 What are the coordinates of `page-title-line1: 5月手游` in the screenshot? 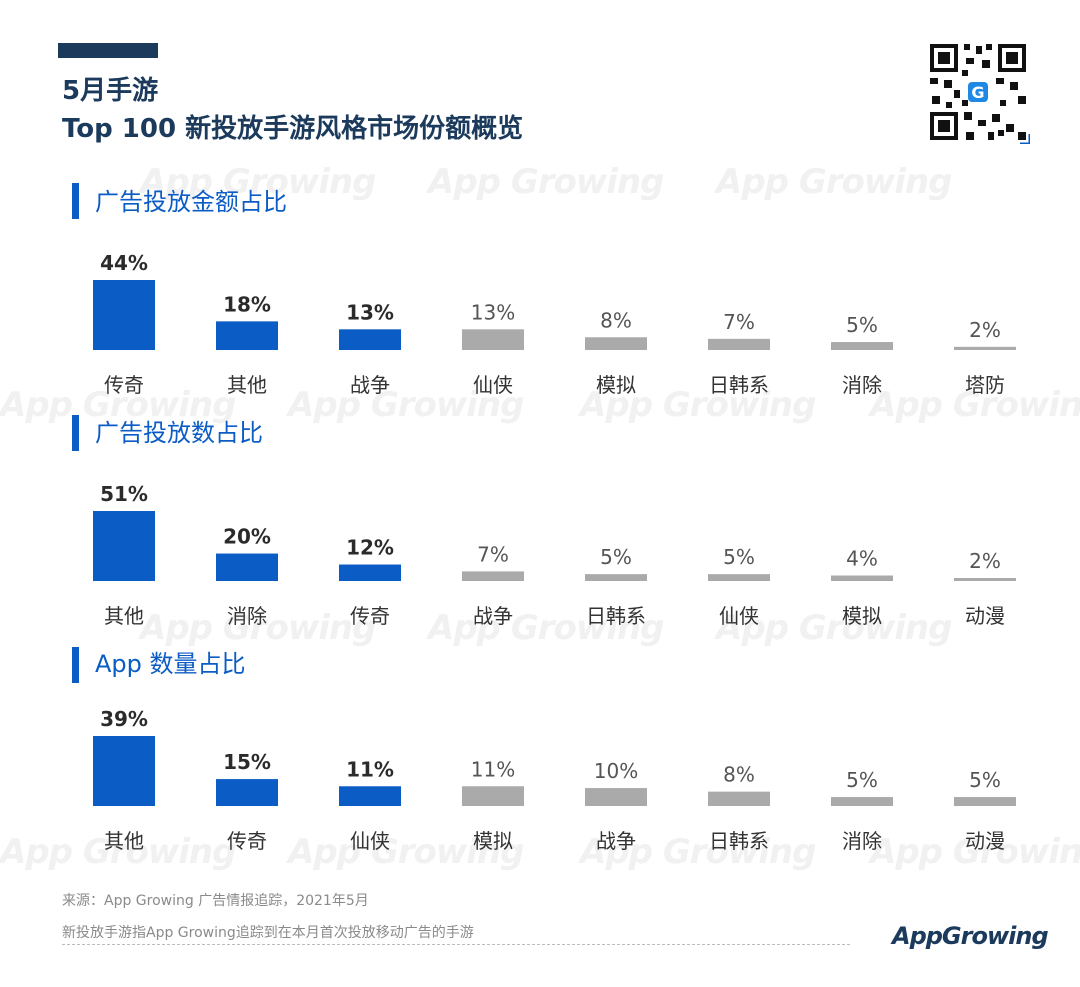 It's located at (110, 91).